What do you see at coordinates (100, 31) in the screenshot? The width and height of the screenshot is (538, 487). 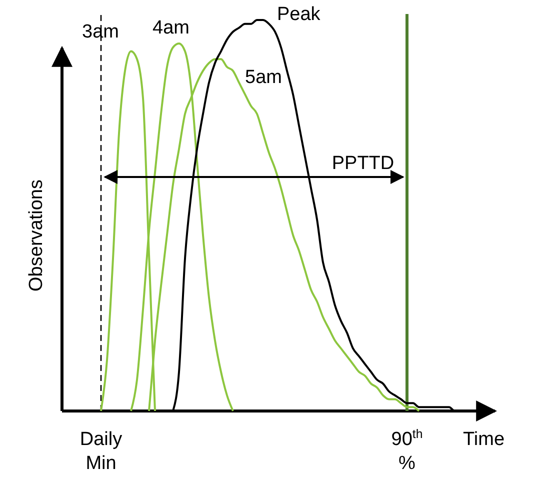 I see `series-label: 3am` at bounding box center [100, 31].